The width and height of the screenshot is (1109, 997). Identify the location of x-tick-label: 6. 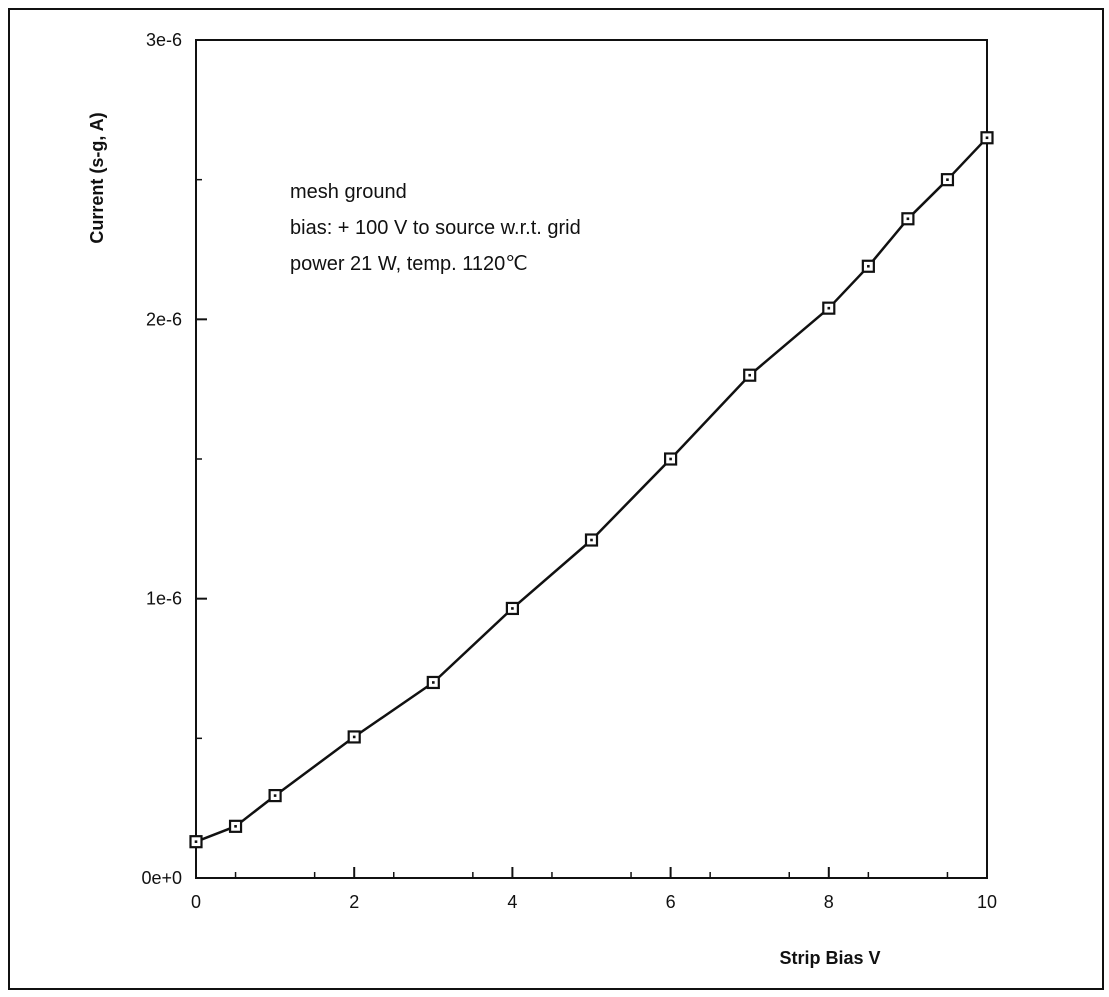
(671, 902).